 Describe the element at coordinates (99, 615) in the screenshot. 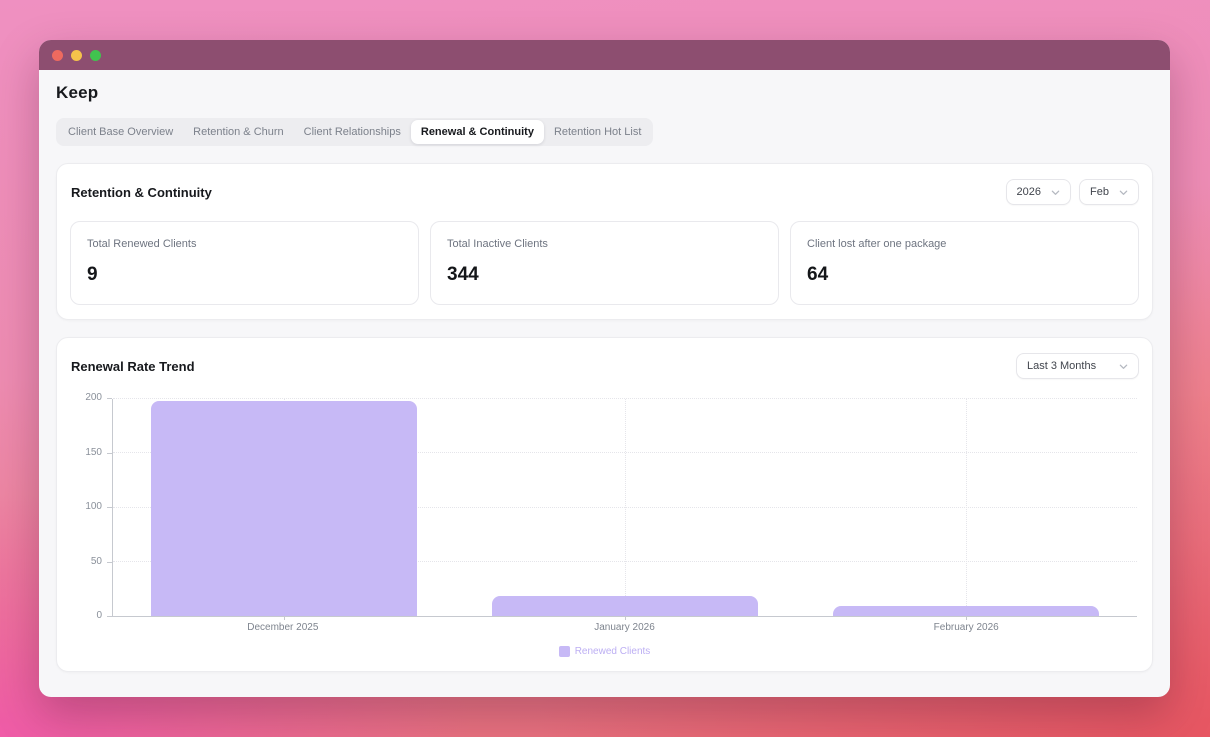

I see `y-tick-label: 0` at that location.